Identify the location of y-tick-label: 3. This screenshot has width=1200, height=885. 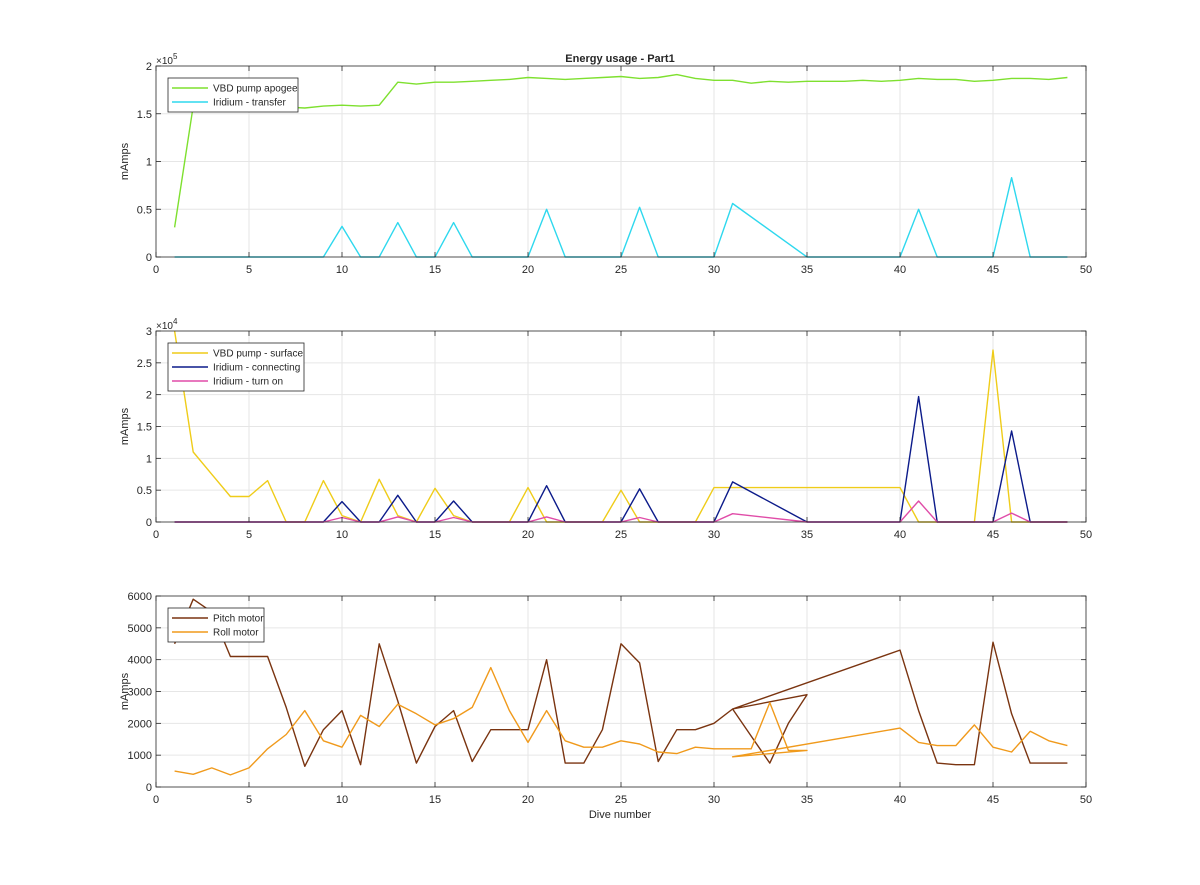
(149, 332).